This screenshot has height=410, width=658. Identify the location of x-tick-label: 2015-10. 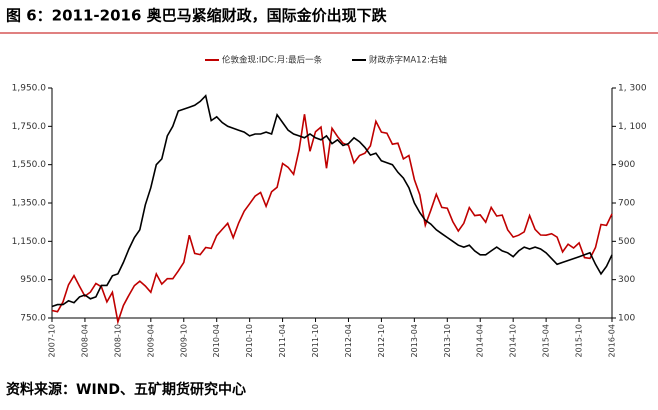
(579, 340).